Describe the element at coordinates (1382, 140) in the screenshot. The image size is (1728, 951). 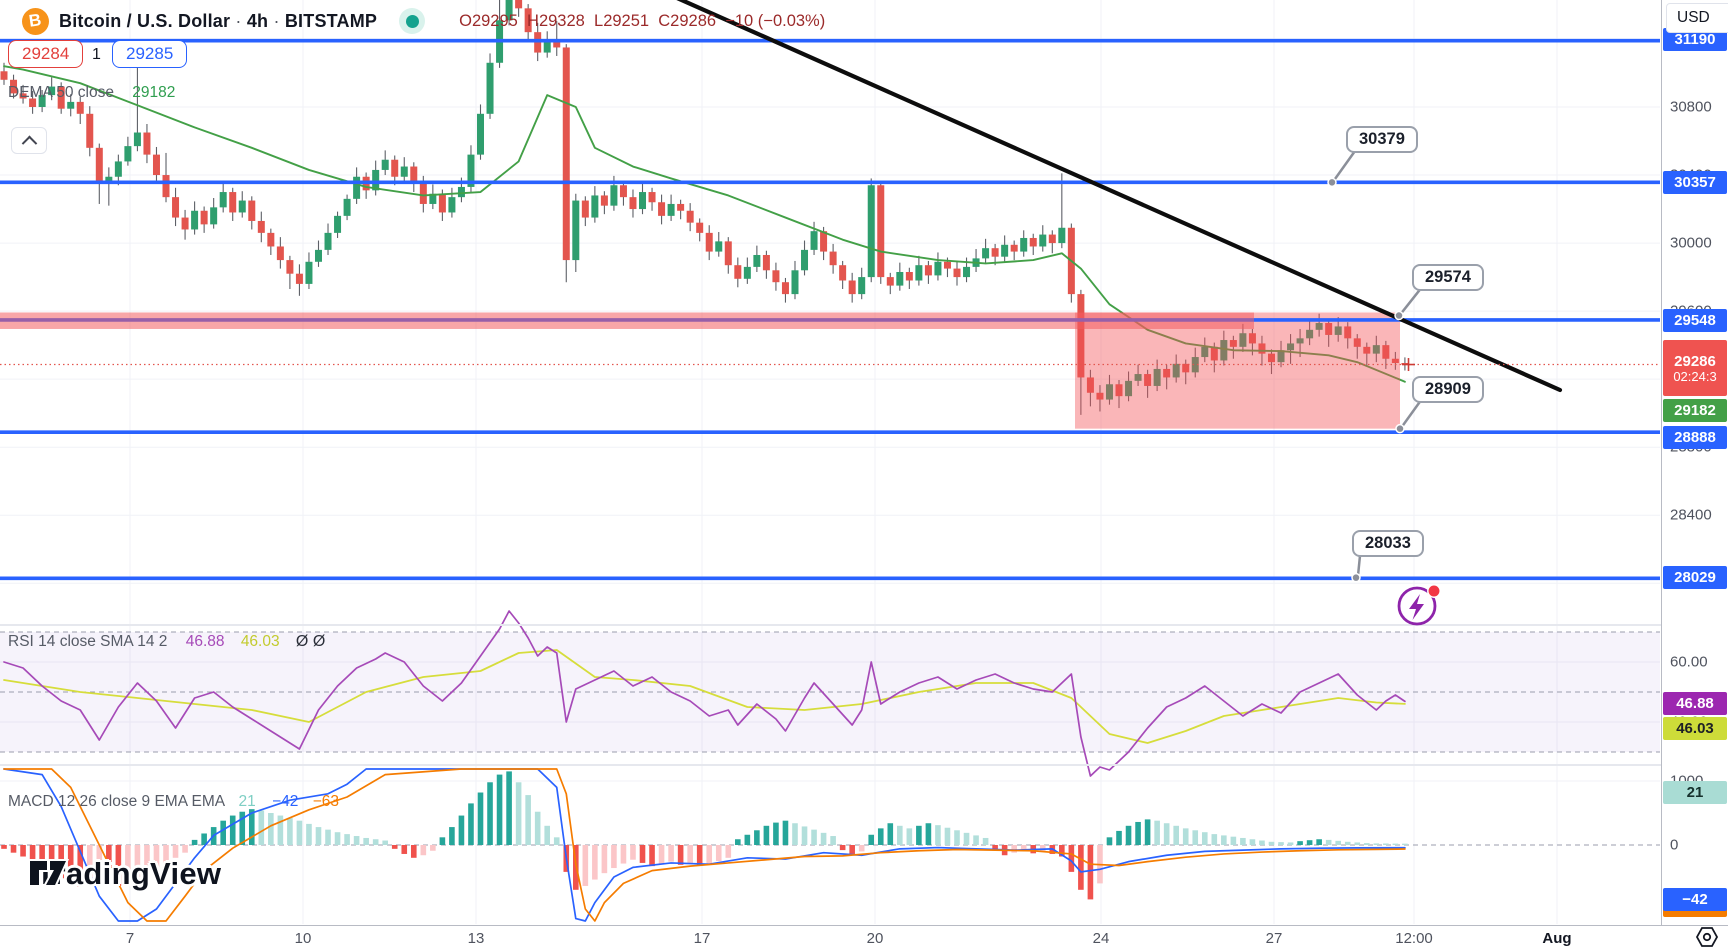
I see `price-callout-label: 30379` at that location.